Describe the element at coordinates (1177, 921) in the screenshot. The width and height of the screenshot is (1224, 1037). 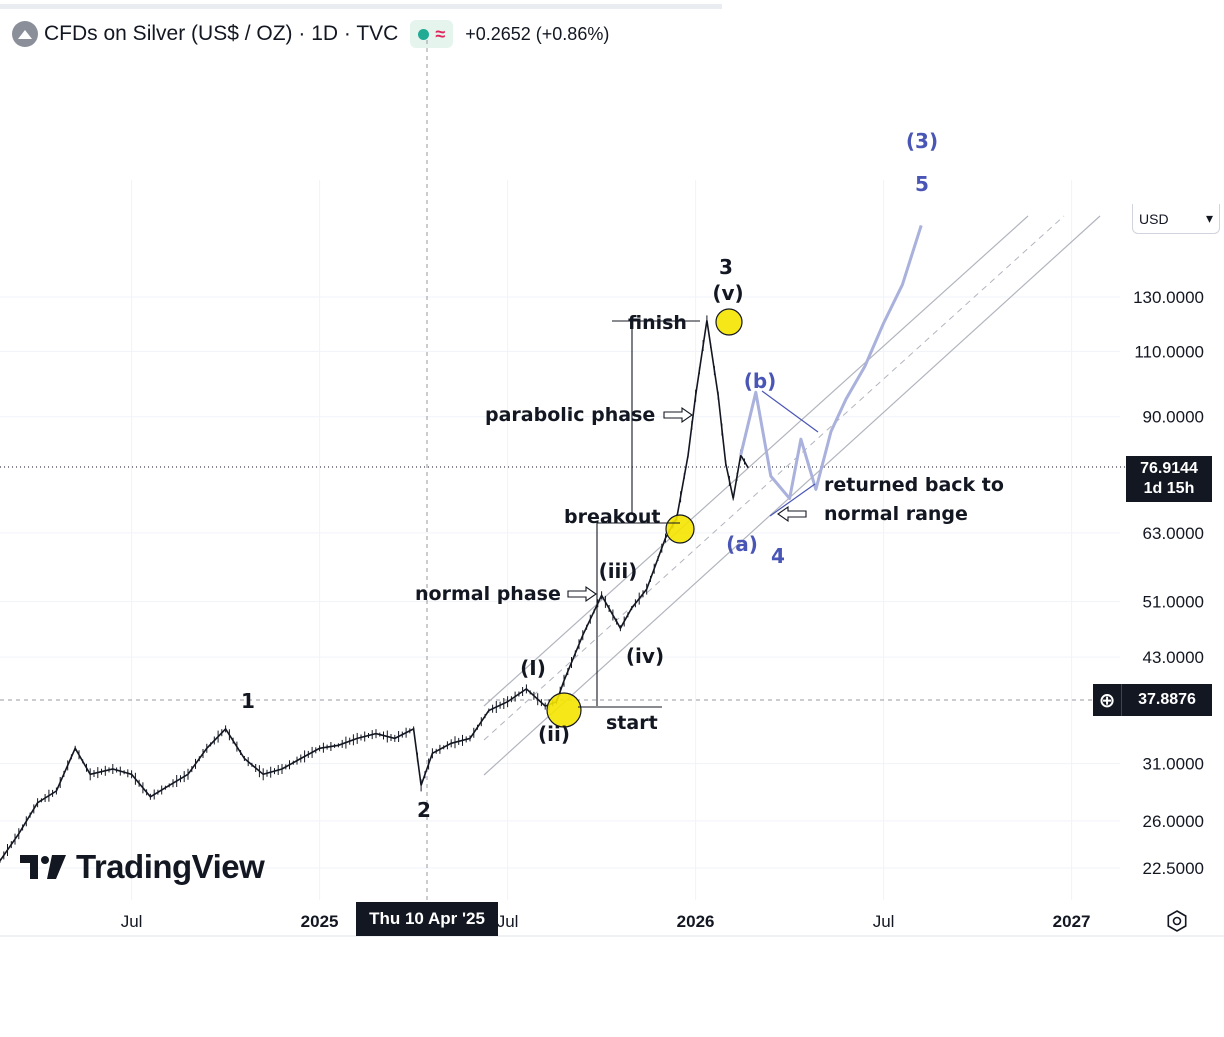
I see `settings-icon` at that location.